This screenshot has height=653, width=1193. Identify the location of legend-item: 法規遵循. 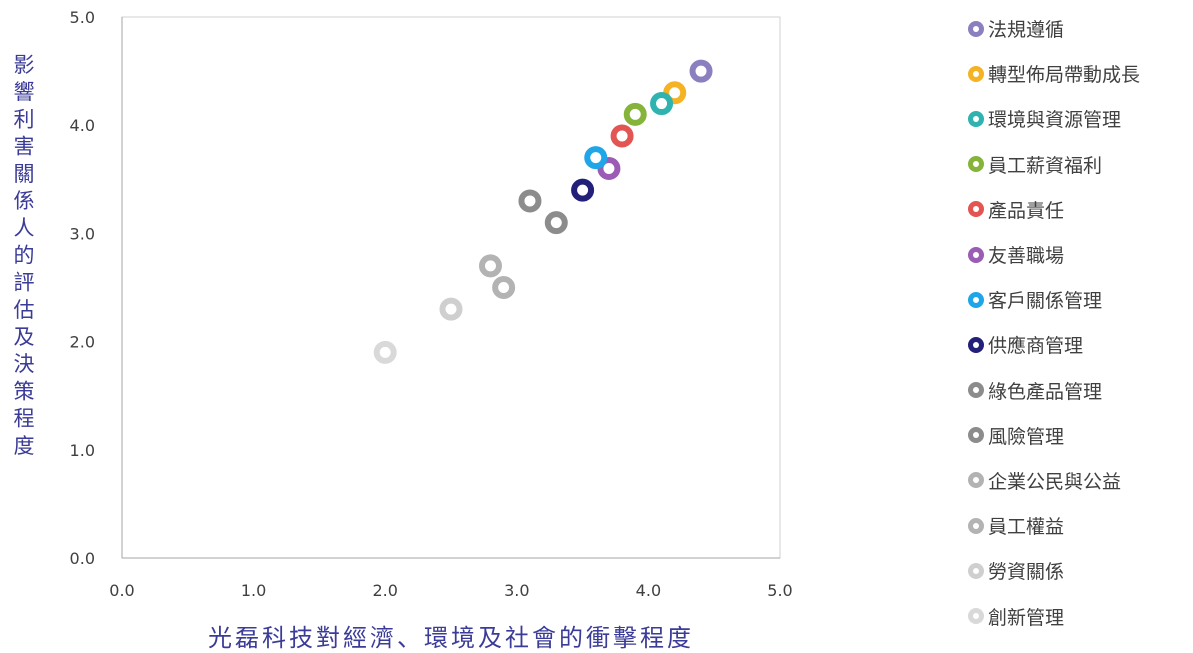
(1078, 28).